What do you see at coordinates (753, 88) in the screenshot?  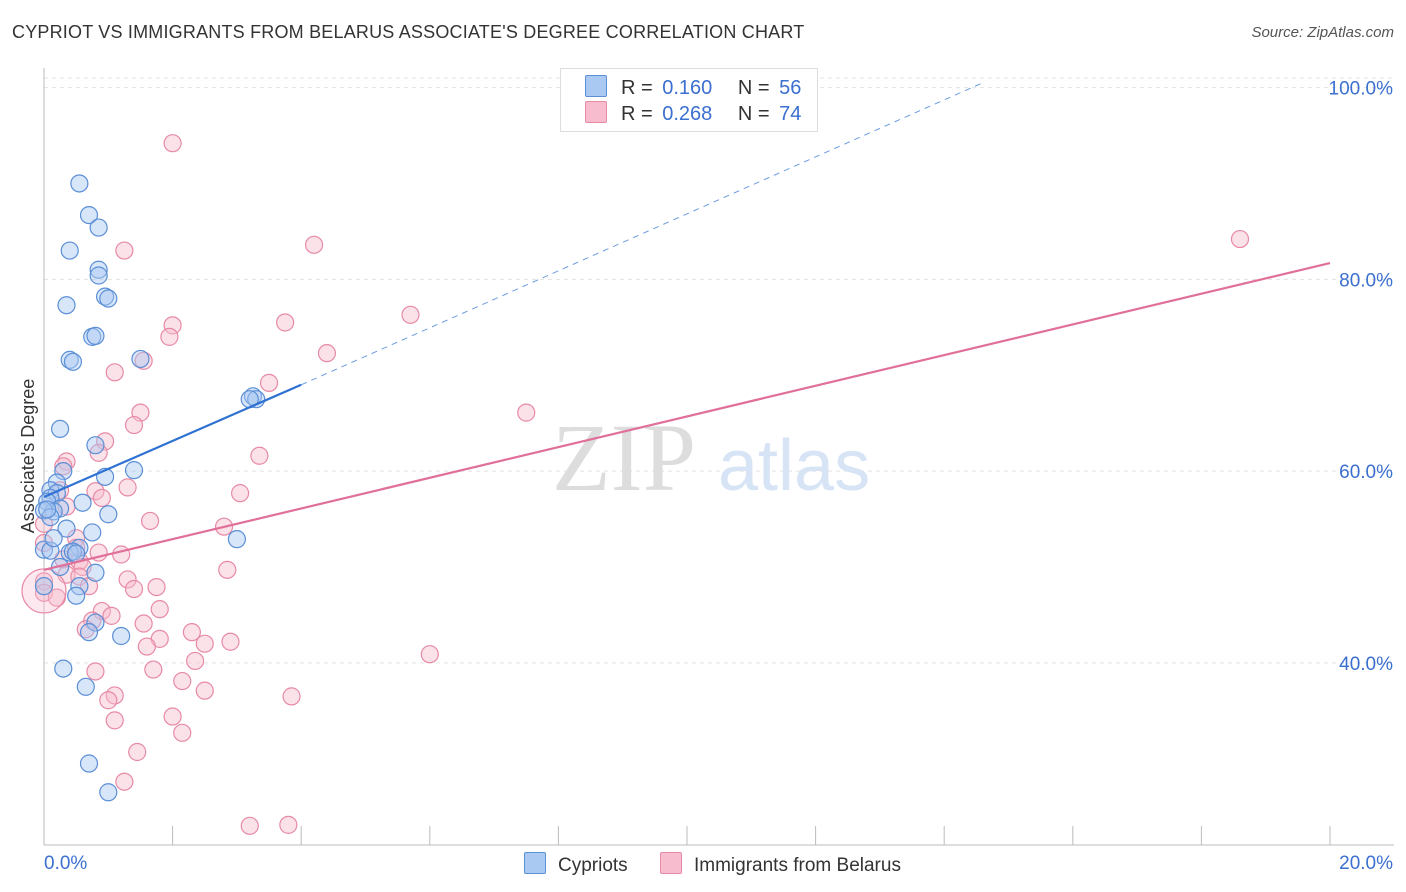 I see `legend-n-label: N =` at bounding box center [753, 88].